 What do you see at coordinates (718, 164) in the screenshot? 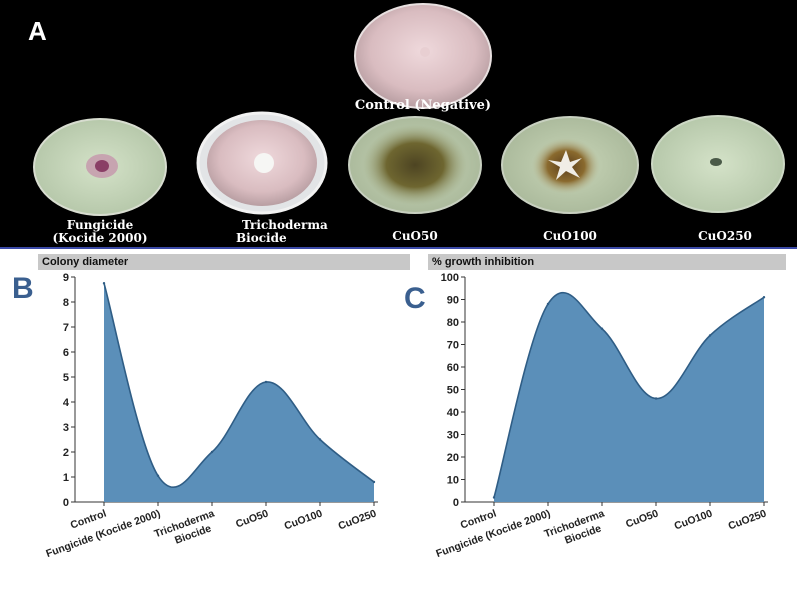
I see `dish-cuo250` at bounding box center [718, 164].